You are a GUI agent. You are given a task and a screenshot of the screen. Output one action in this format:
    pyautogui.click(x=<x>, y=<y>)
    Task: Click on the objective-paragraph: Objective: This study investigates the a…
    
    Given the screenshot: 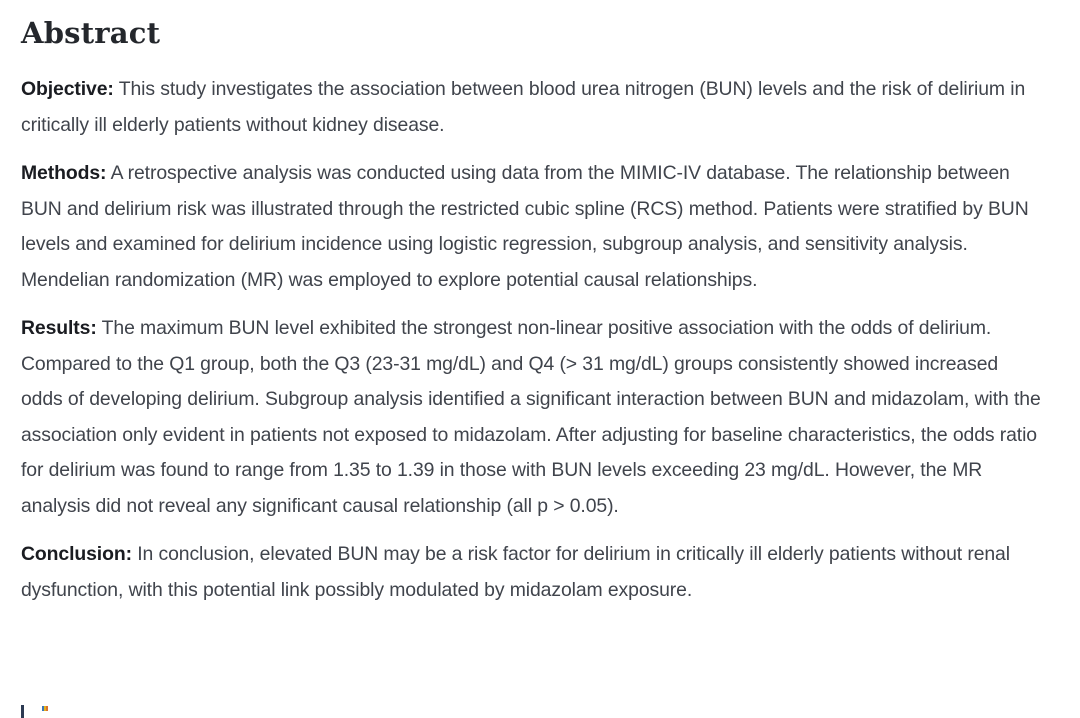 What is the action you would take?
    pyautogui.click(x=532, y=107)
    